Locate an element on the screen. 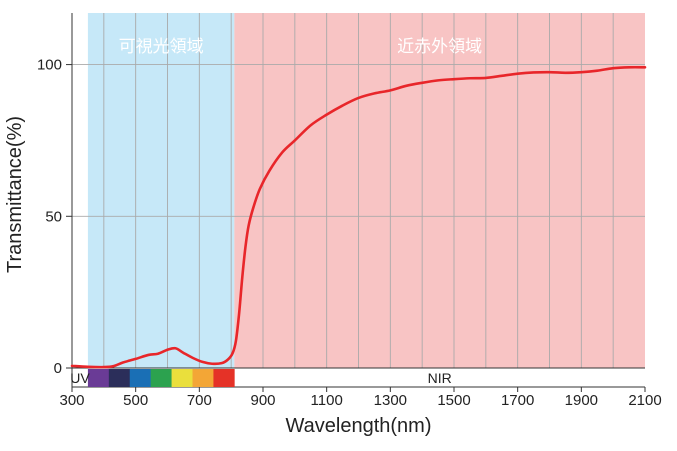 Image resolution: width=677 pixels, height=451 pixels. x-tick-label: 1700 is located at coordinates (517, 400).